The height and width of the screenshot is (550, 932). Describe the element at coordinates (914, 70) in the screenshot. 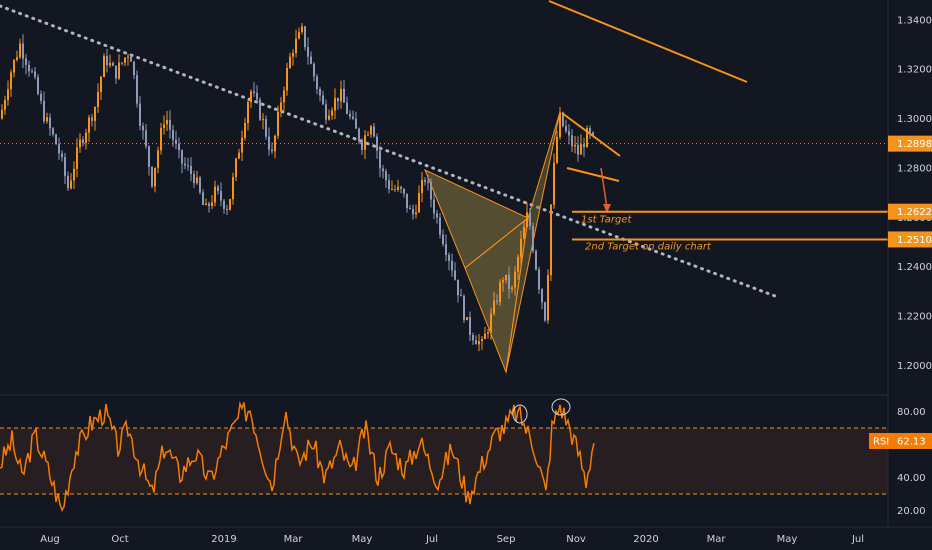

I see `price-tick-label: 1.32000` at that location.